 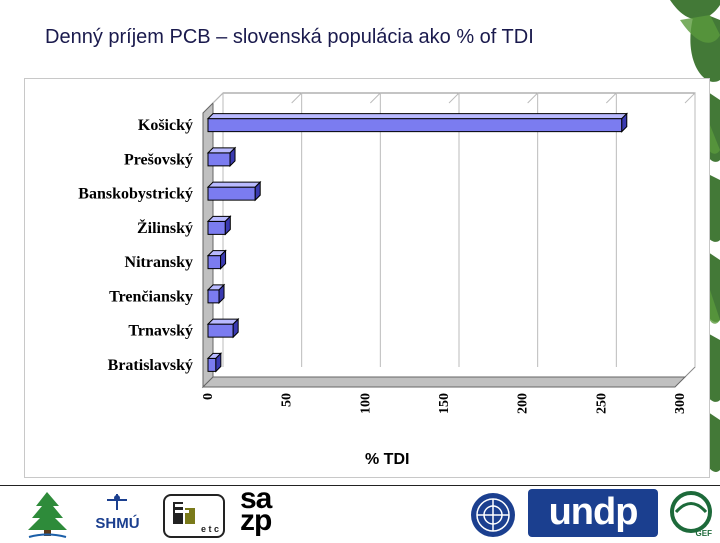 What do you see at coordinates (117, 502) in the screenshot?
I see `antenna-icon` at bounding box center [117, 502].